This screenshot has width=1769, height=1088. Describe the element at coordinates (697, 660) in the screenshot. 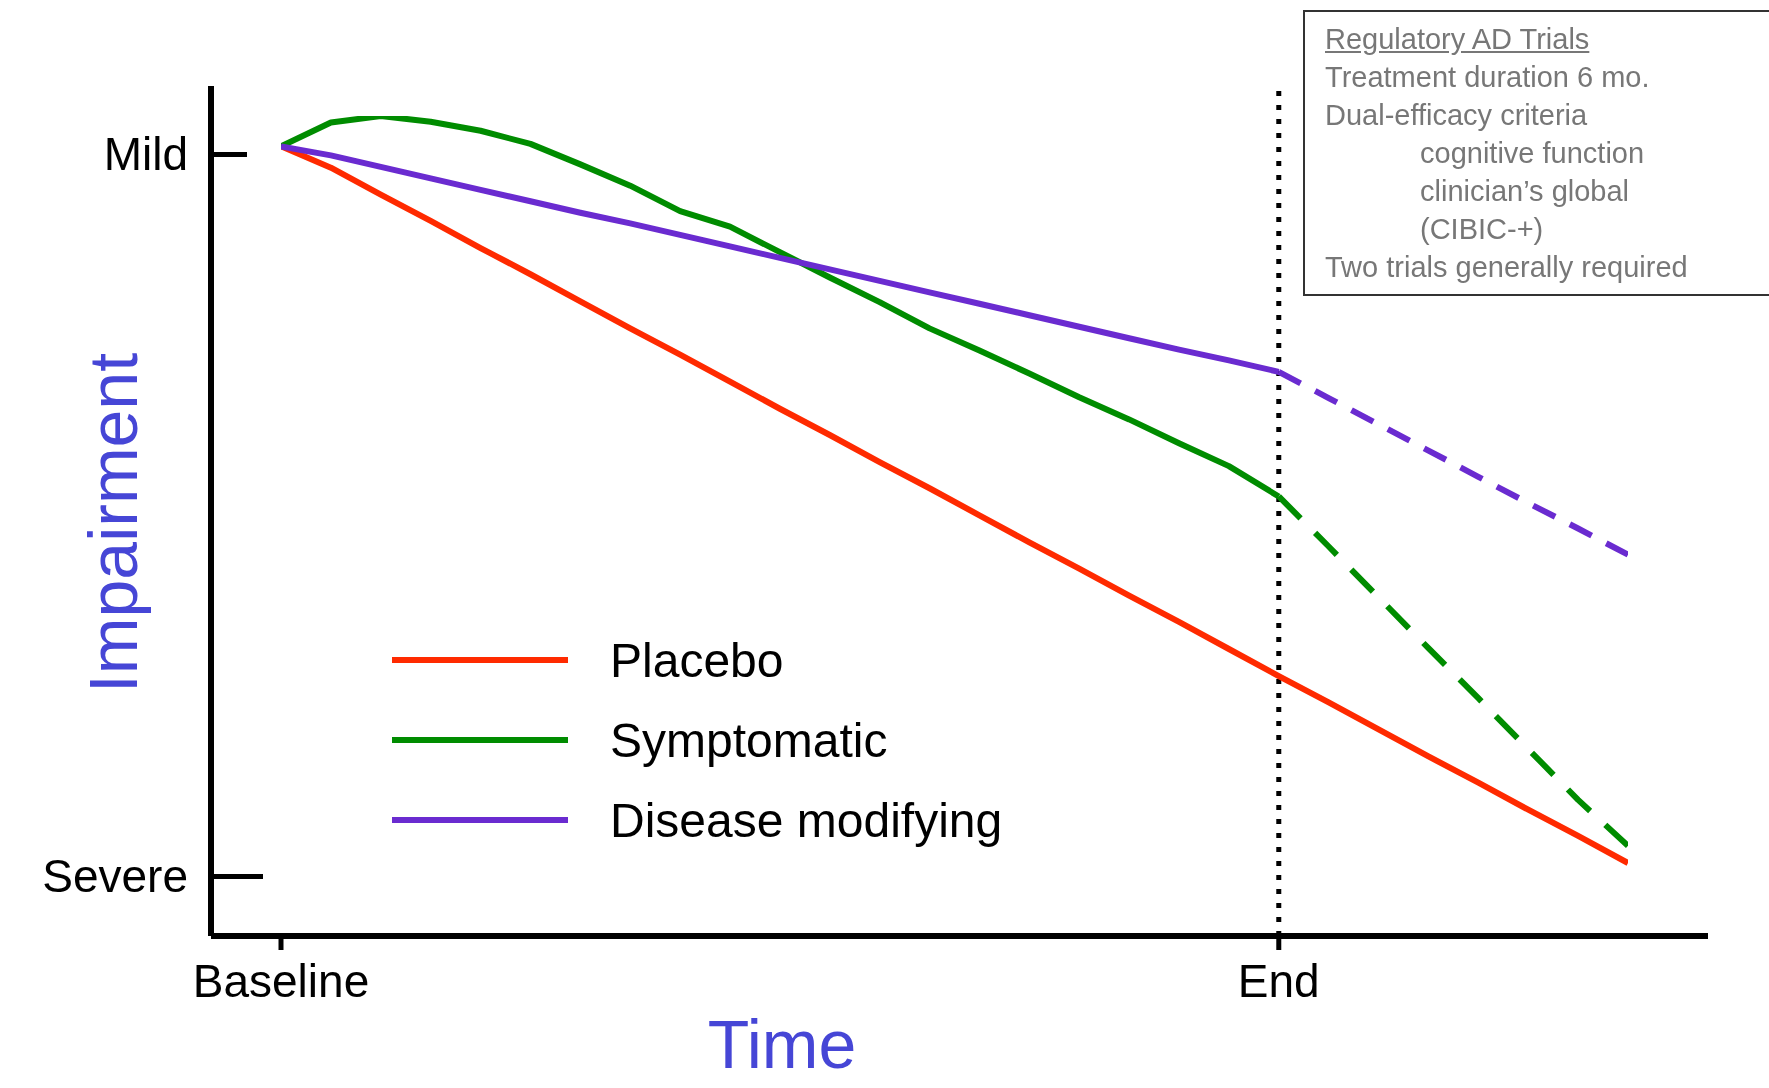

I see `legend-label: Placebo` at that location.